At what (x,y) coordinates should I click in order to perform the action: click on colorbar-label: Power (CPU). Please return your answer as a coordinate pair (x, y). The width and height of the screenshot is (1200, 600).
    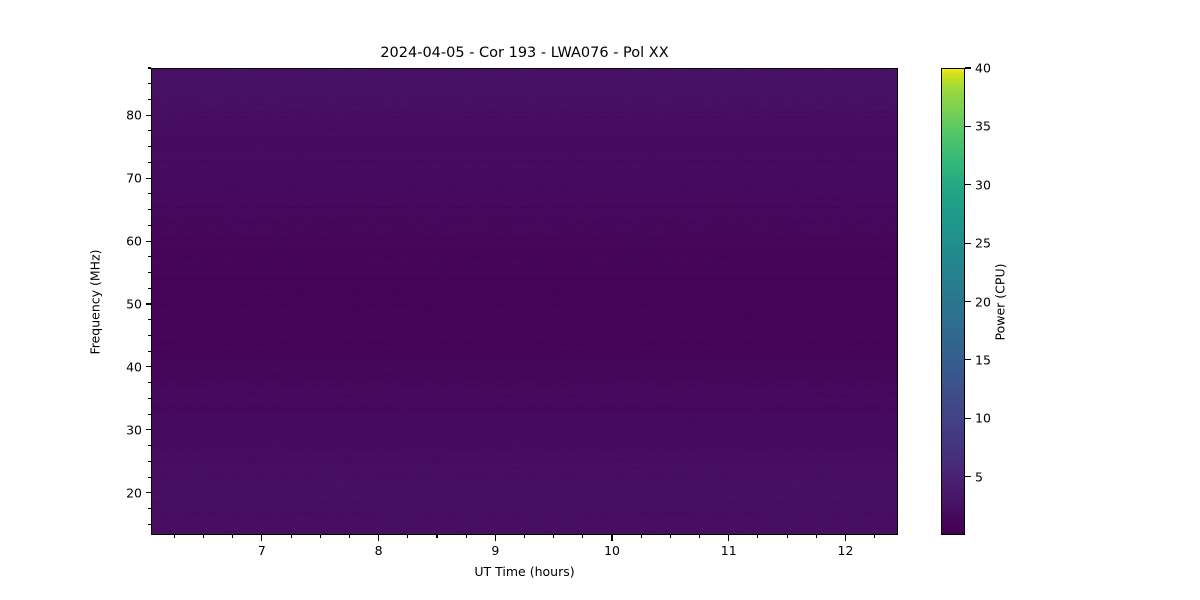
    Looking at the image, I should click on (1000, 301).